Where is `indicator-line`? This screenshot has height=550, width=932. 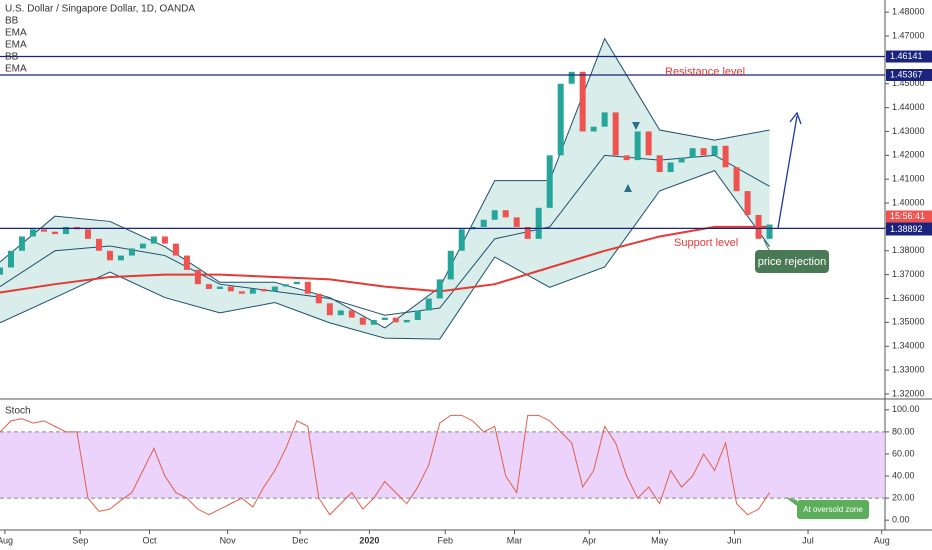 indicator-line is located at coordinates (385, 259).